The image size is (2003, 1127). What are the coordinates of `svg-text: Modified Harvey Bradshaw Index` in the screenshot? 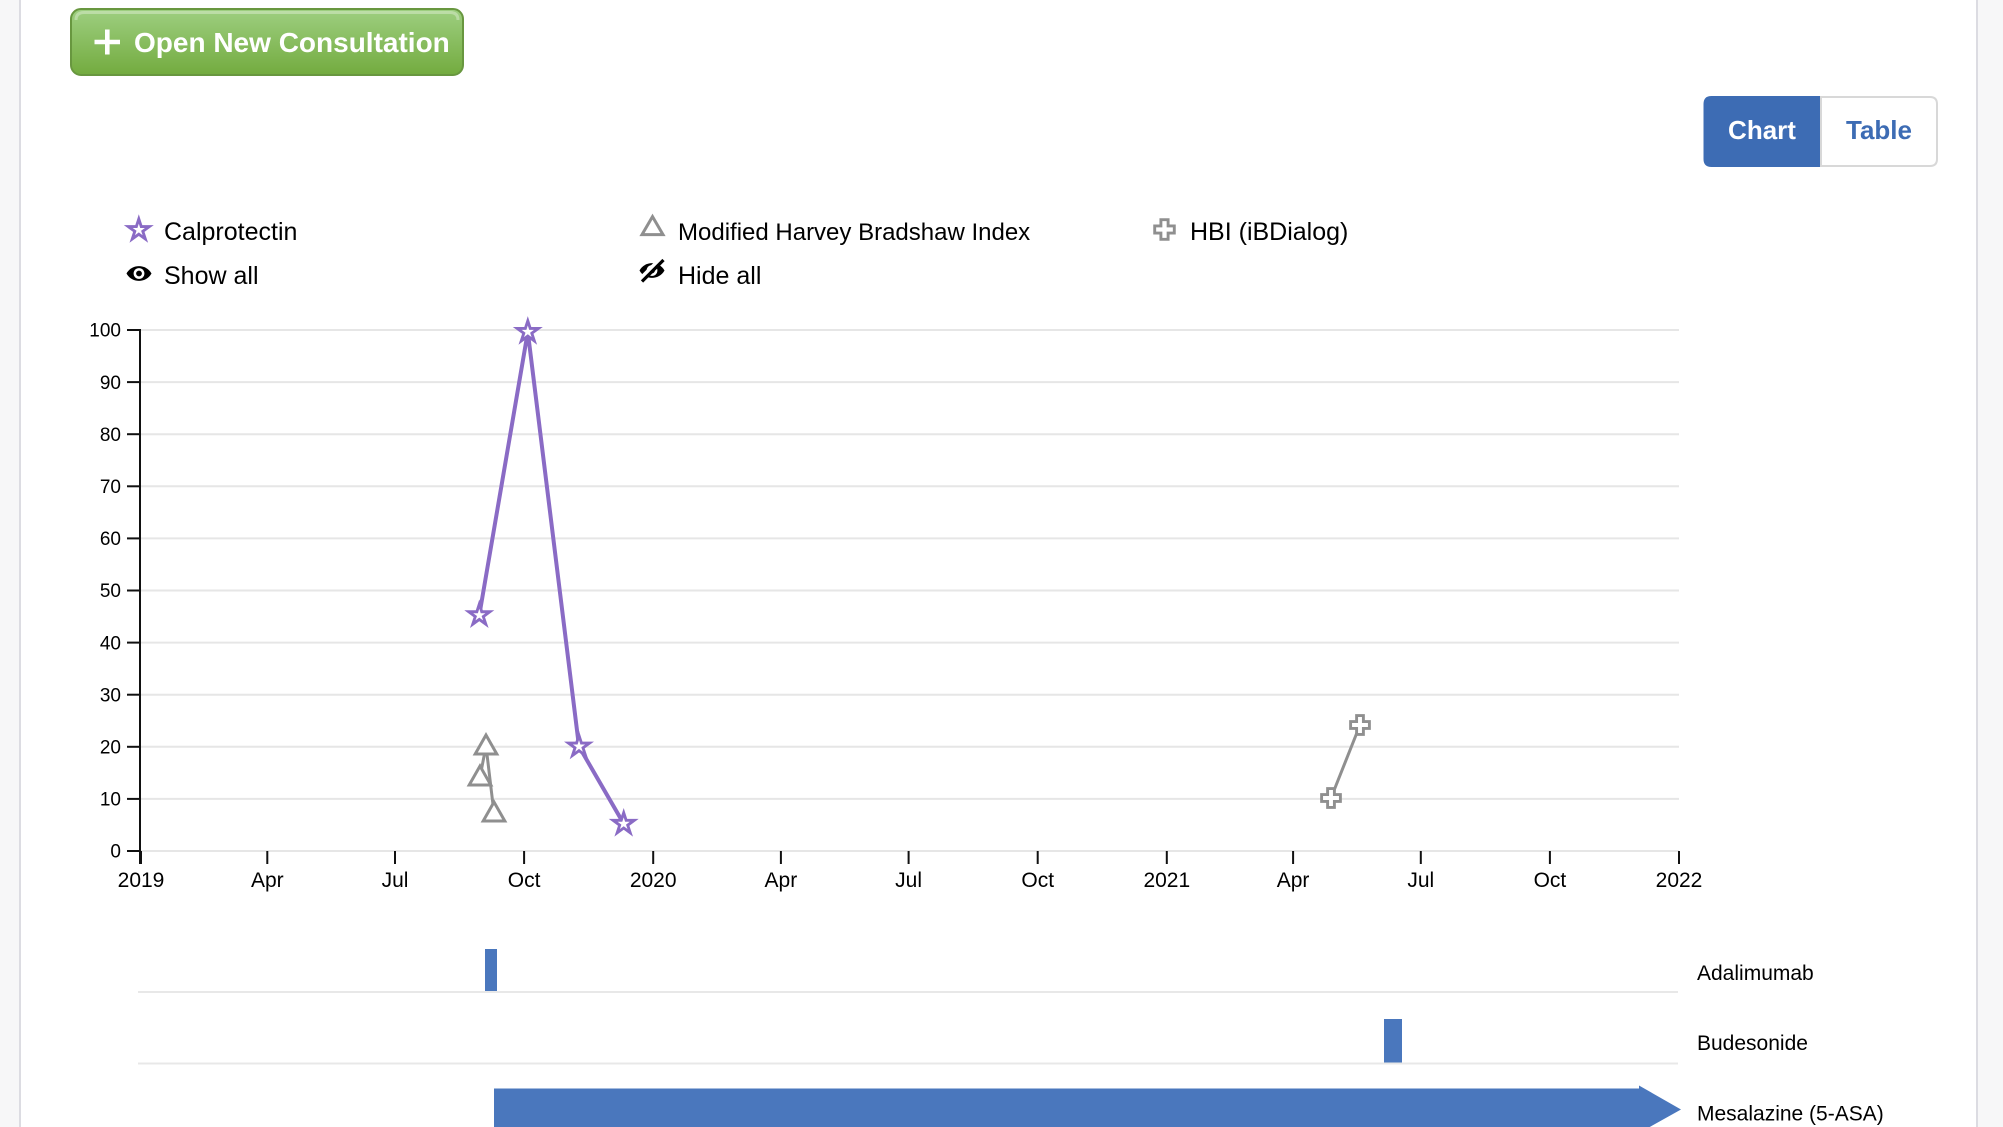 It's located at (854, 232).